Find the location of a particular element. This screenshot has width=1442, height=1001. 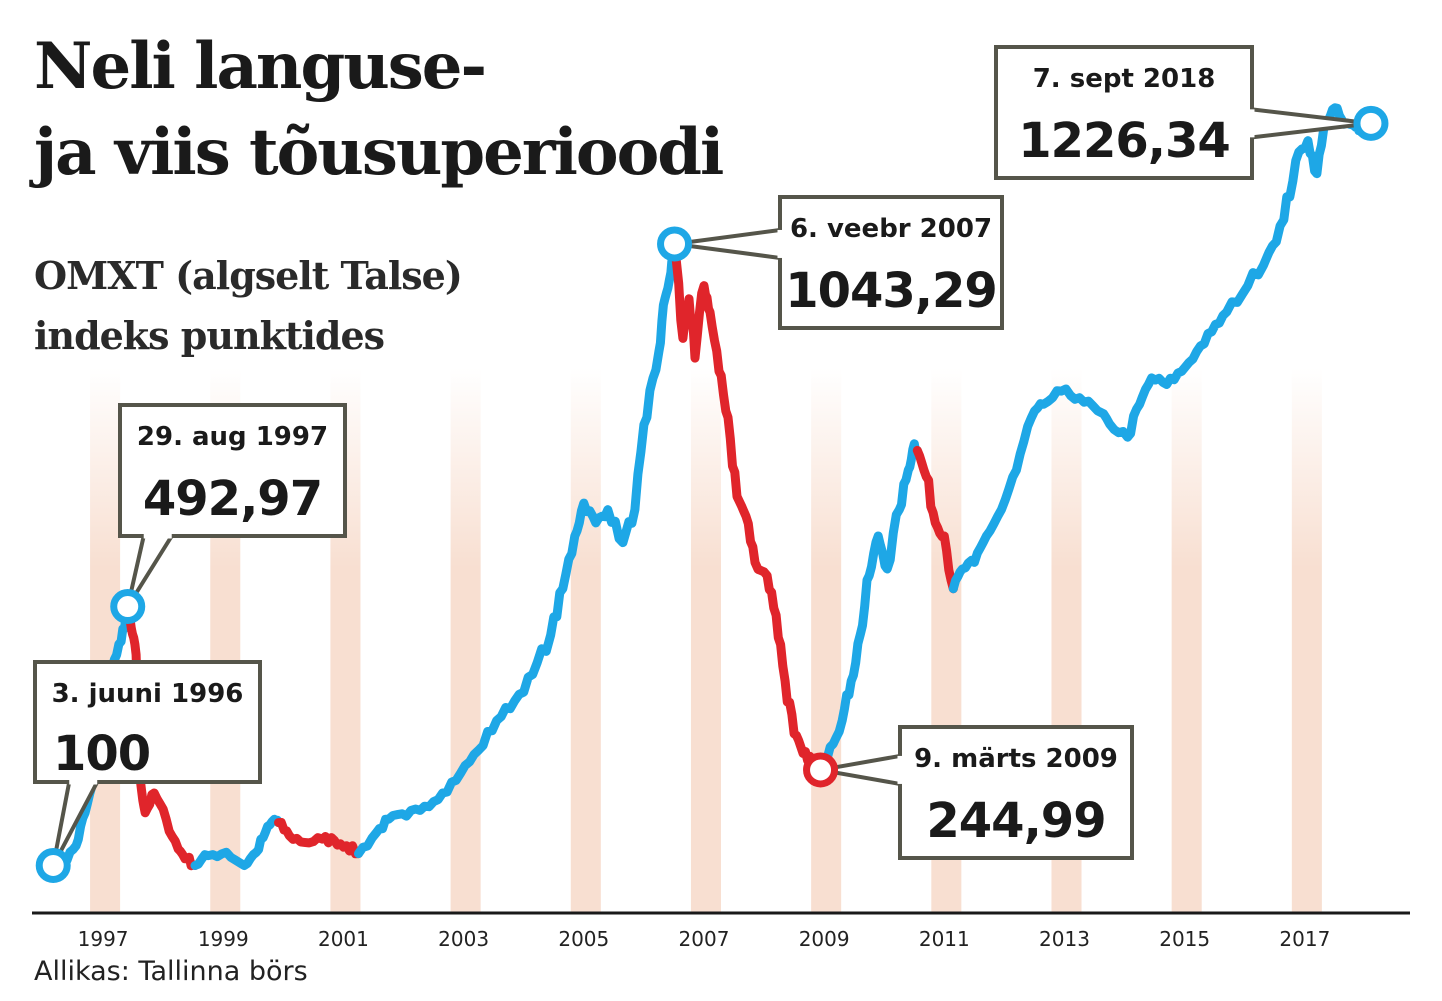

callout-date-5: 7. sept 2018 is located at coordinates (1124, 79).